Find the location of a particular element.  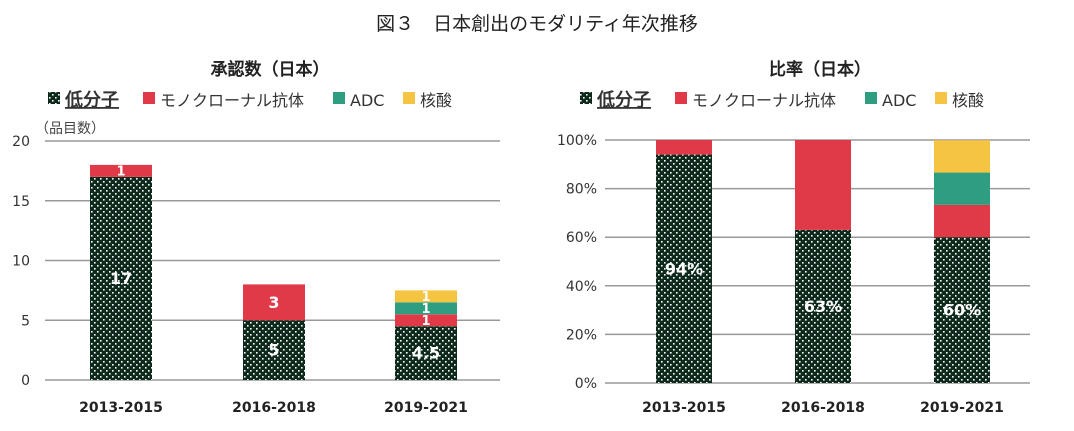

data-label: 60% is located at coordinates (962, 310).